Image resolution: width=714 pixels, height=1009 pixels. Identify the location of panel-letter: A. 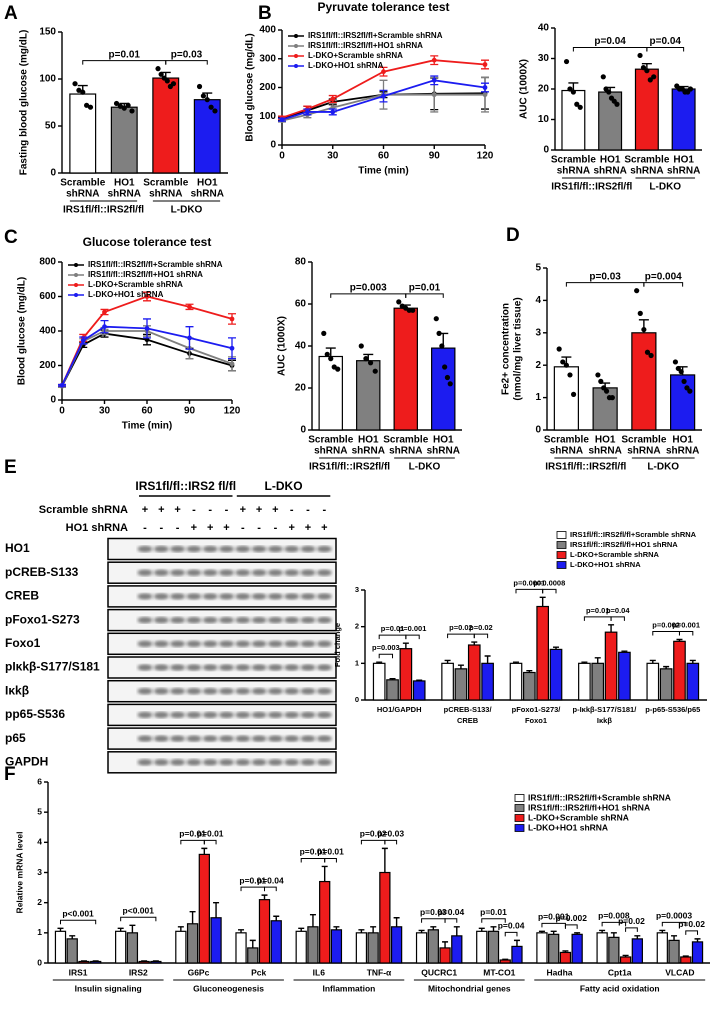
(11, 13).